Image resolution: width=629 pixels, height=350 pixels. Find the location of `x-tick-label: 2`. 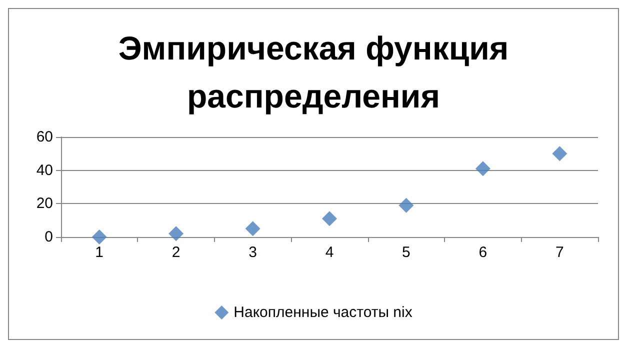

x-tick-label: 2 is located at coordinates (176, 252).